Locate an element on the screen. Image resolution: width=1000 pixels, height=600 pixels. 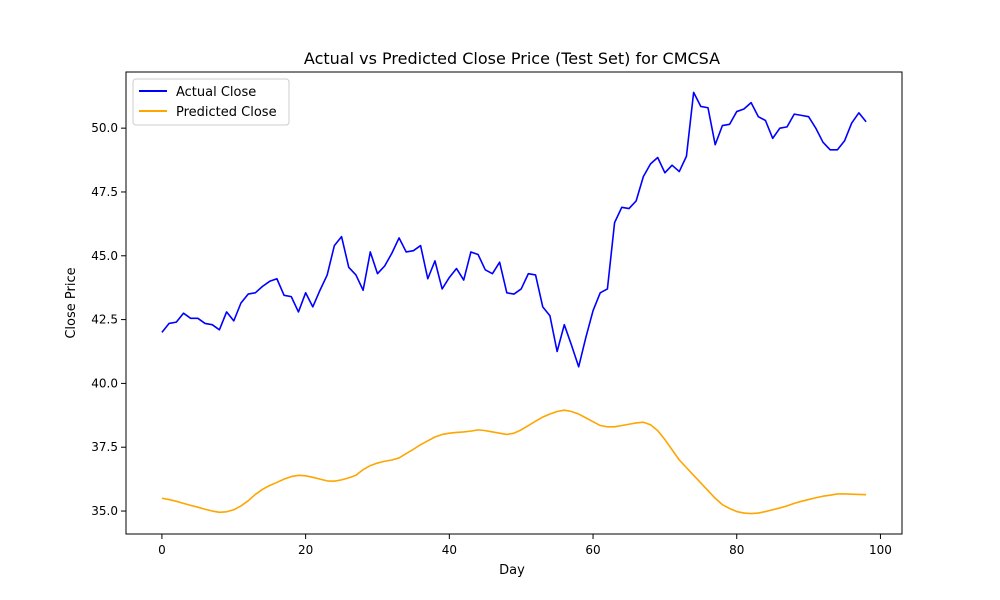
legend-label-actual-close: Actual Close is located at coordinates (216, 92).